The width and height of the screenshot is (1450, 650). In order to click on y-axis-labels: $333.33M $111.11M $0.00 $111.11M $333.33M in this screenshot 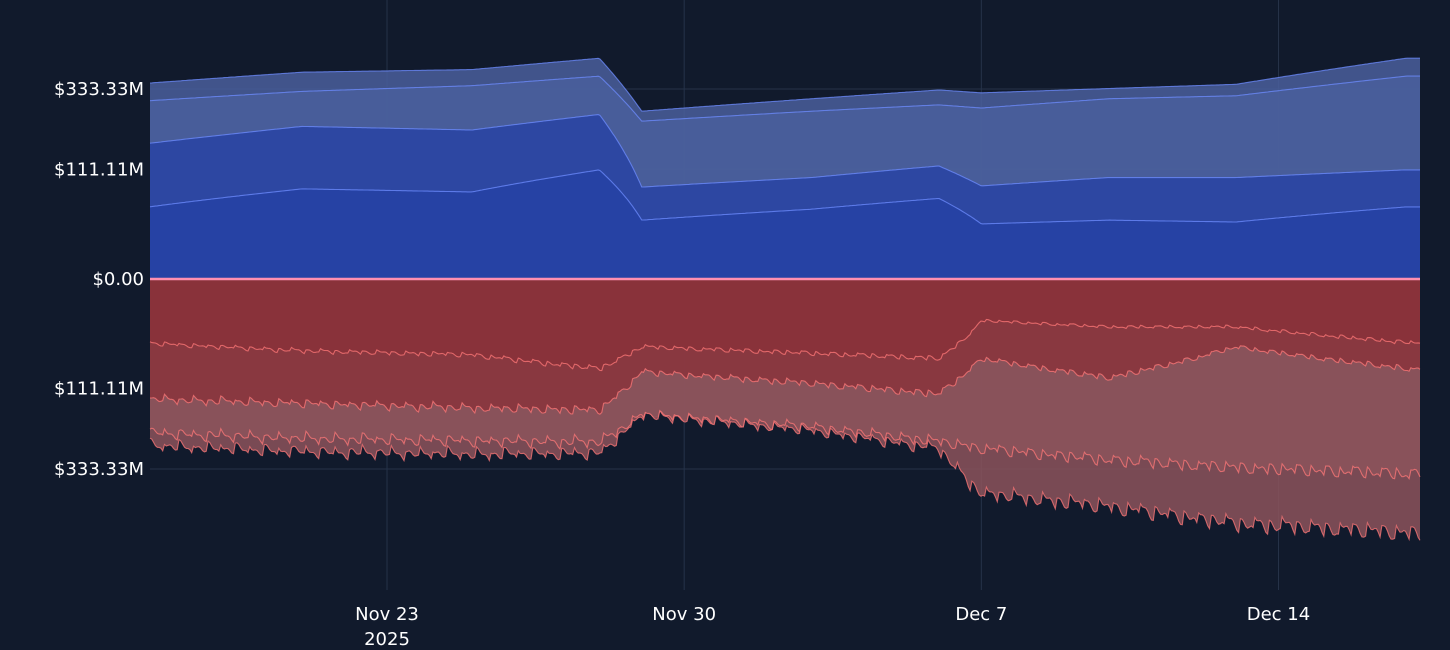, I will do `click(99, 279)`.